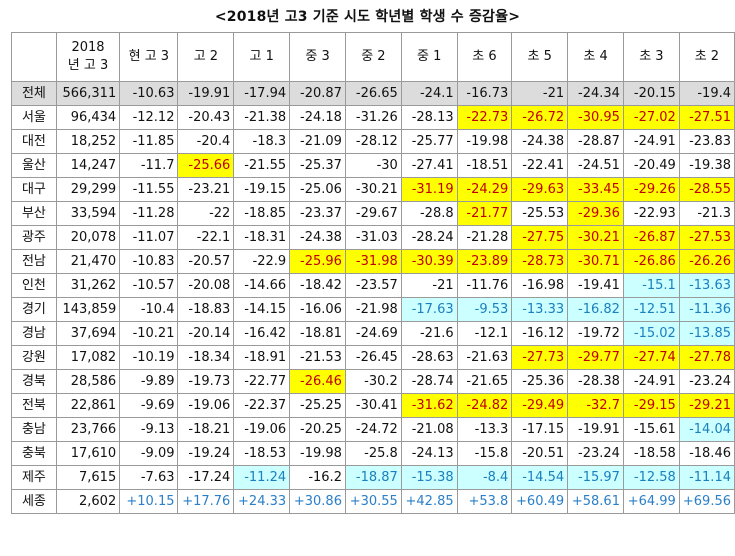 The width and height of the screenshot is (735, 556). I want to click on change-rate-cell: -20.87, so click(317, 93).